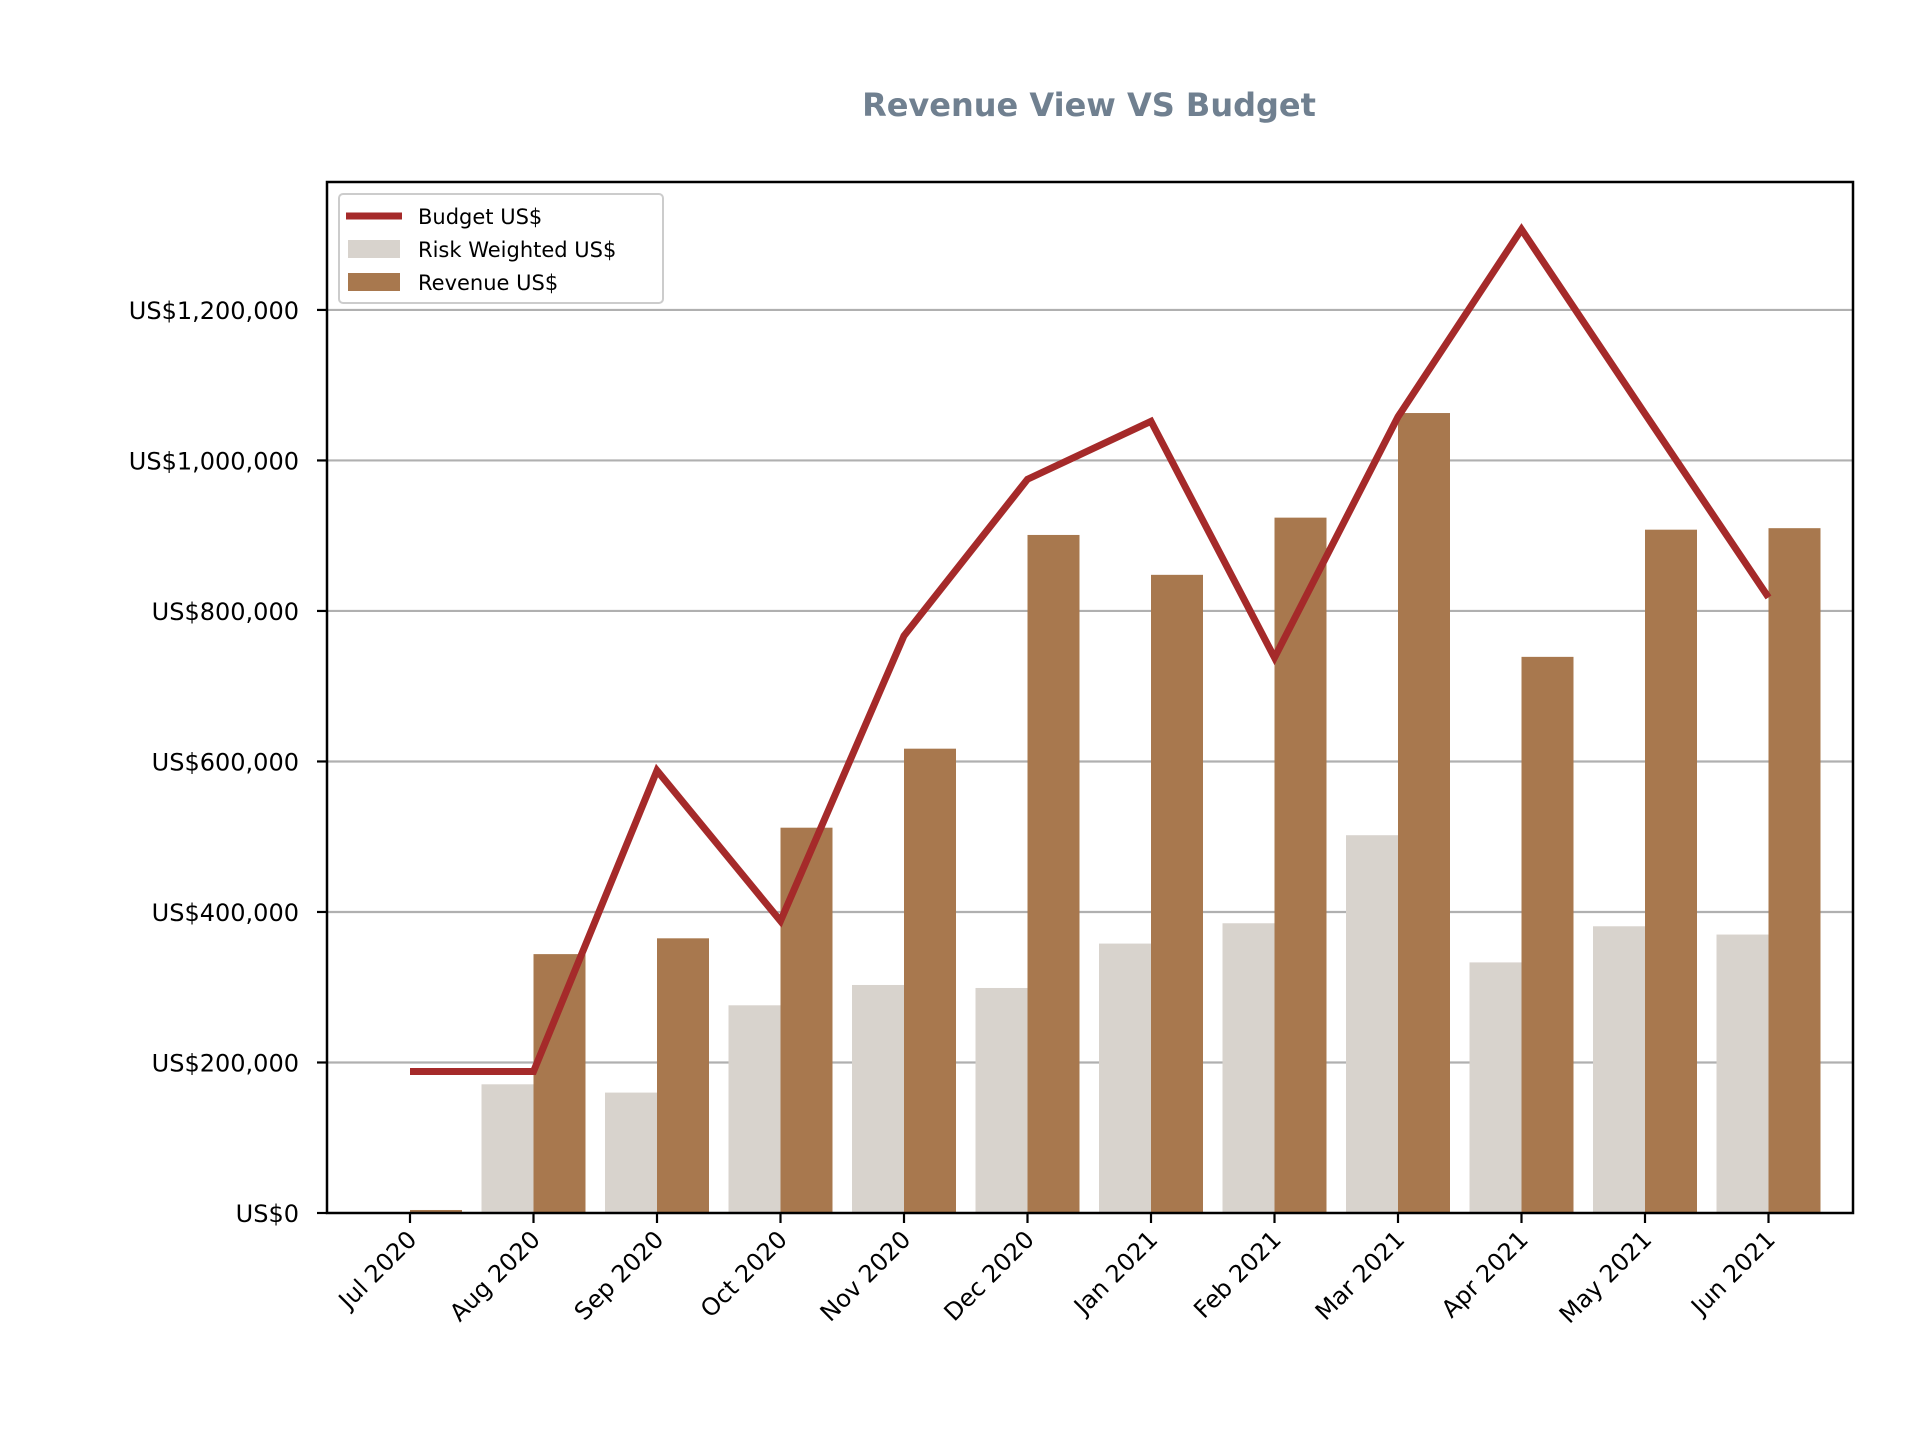 The width and height of the screenshot is (1920, 1440). I want to click on legend-swatch-revenue, so click(374, 282).